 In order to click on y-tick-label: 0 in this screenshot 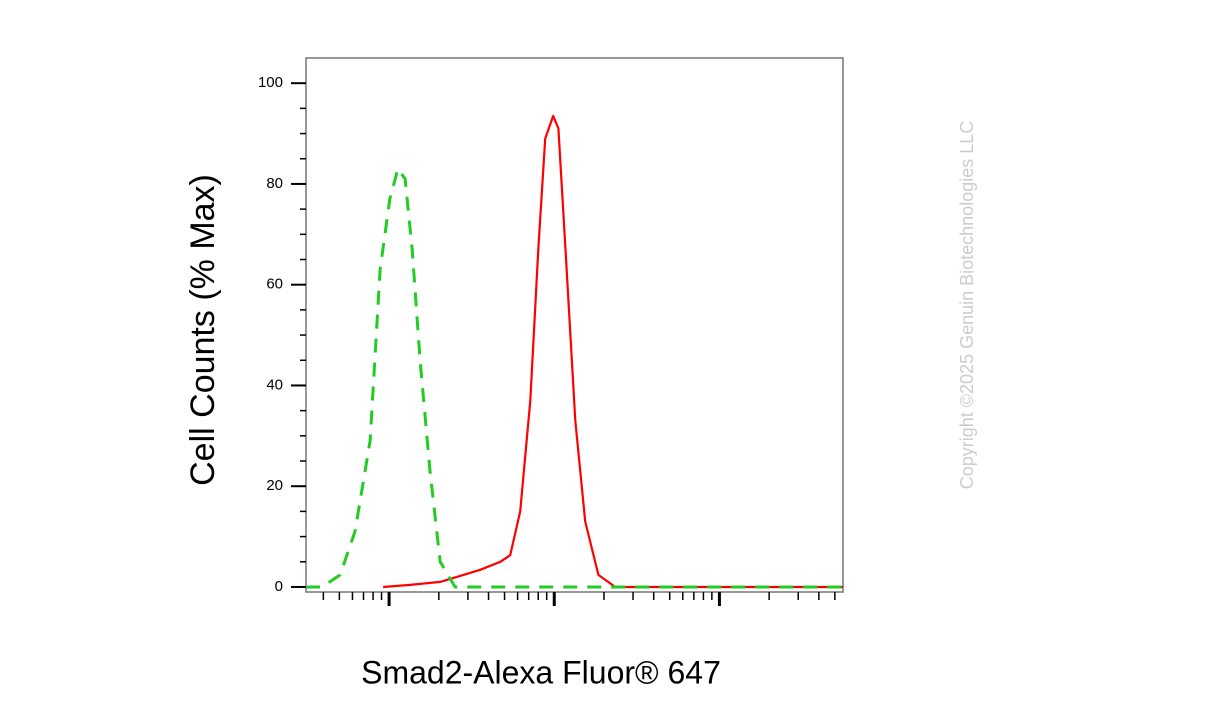, I will do `click(279, 586)`.